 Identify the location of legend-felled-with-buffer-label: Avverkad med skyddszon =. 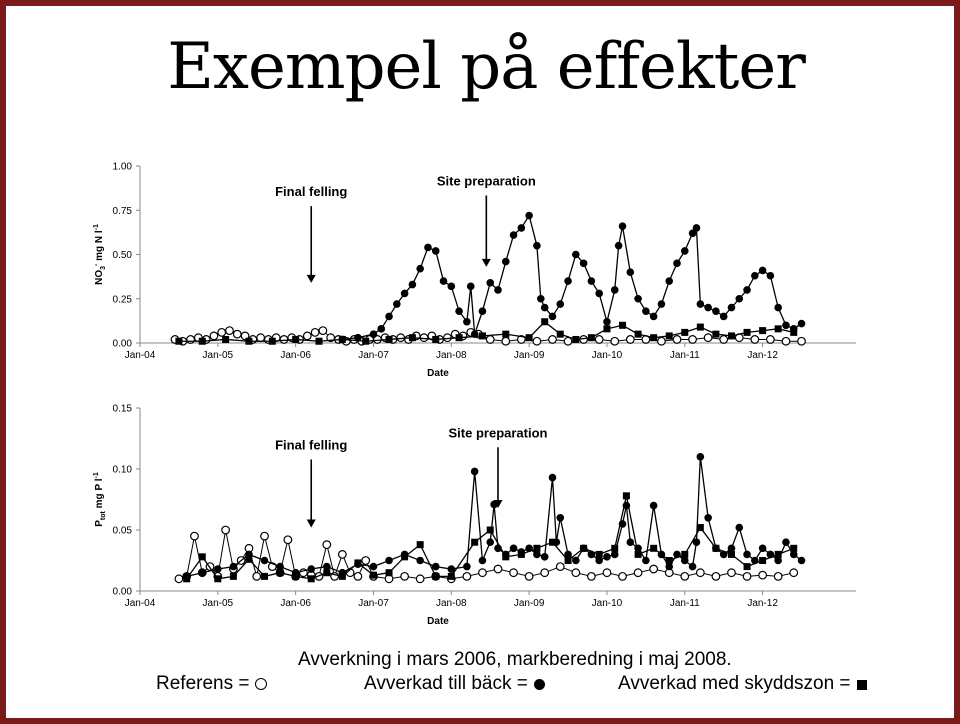
(734, 683).